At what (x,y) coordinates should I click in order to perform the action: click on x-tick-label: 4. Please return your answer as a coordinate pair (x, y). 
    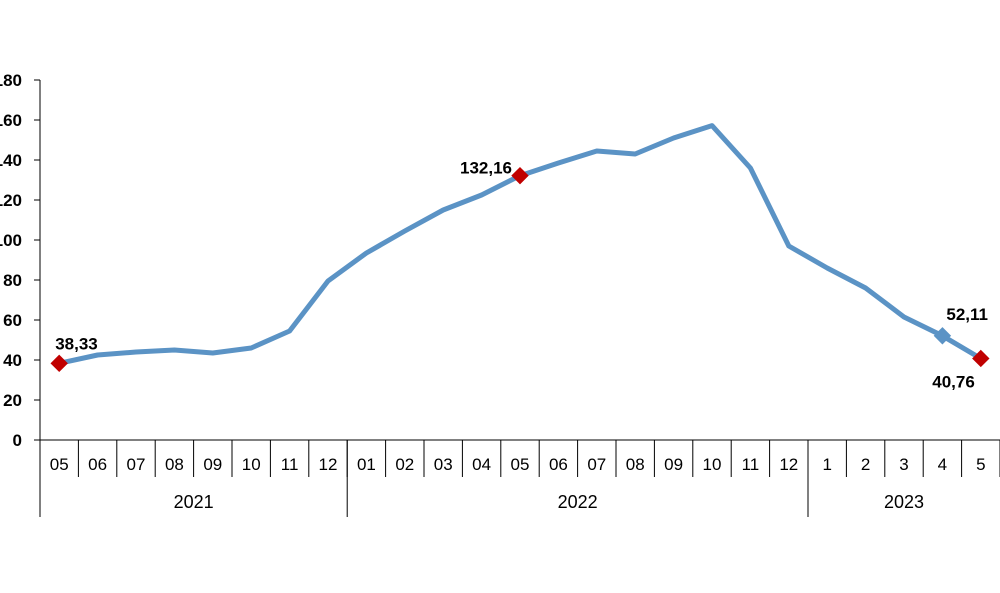
    Looking at the image, I should click on (942, 464).